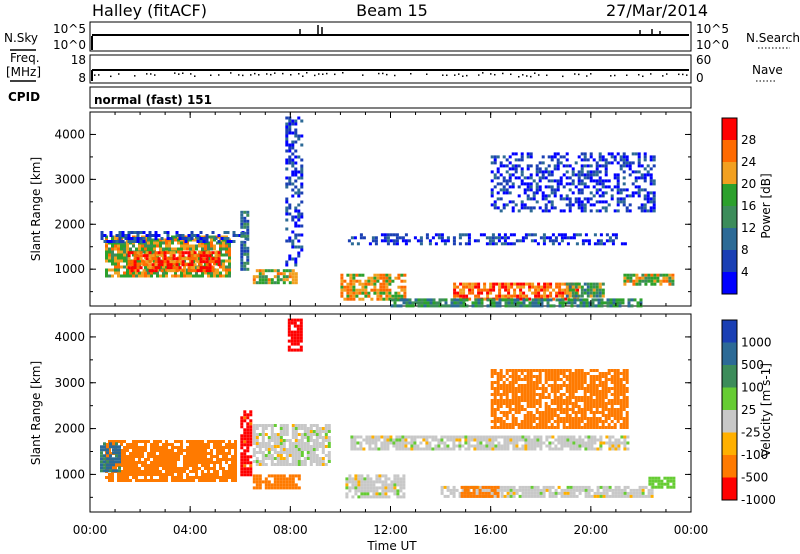 This screenshot has height=554, width=800. I want to click on beam-title: Beam 15, so click(392, 10).